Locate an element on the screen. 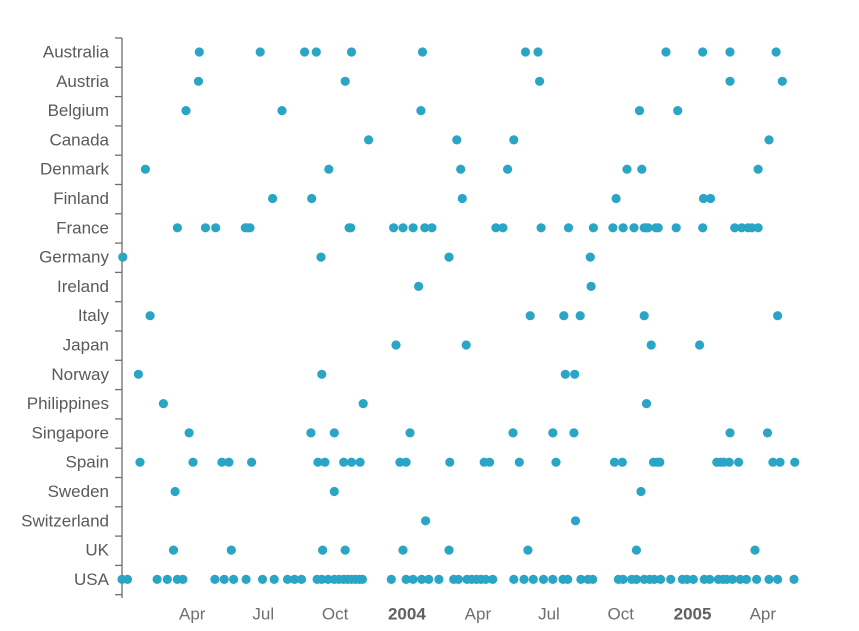 This screenshot has width=859, height=631. category-label: Japan is located at coordinates (86, 345).